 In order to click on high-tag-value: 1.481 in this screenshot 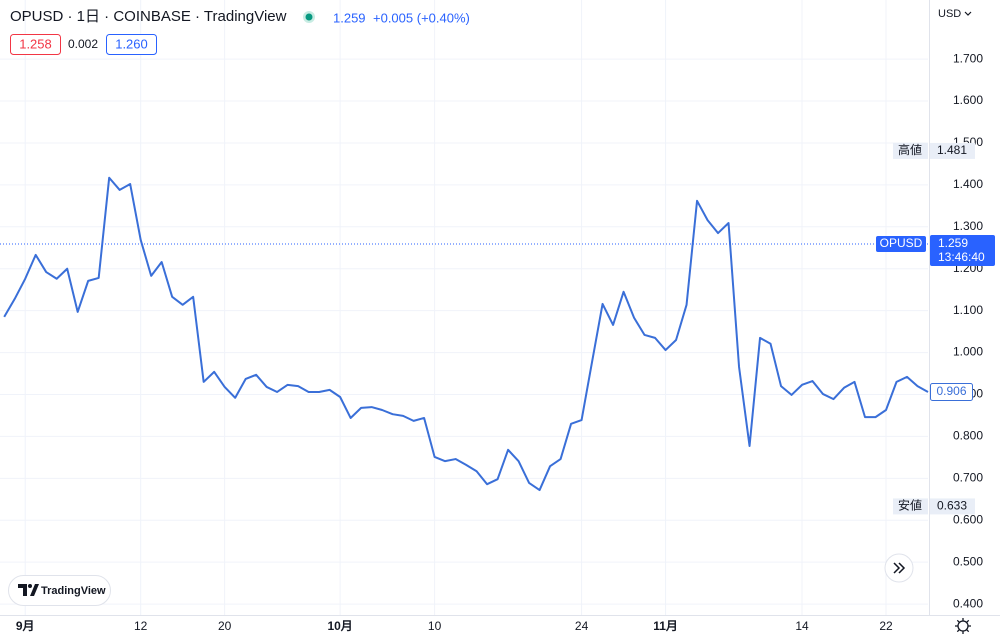, I will do `click(952, 150)`.